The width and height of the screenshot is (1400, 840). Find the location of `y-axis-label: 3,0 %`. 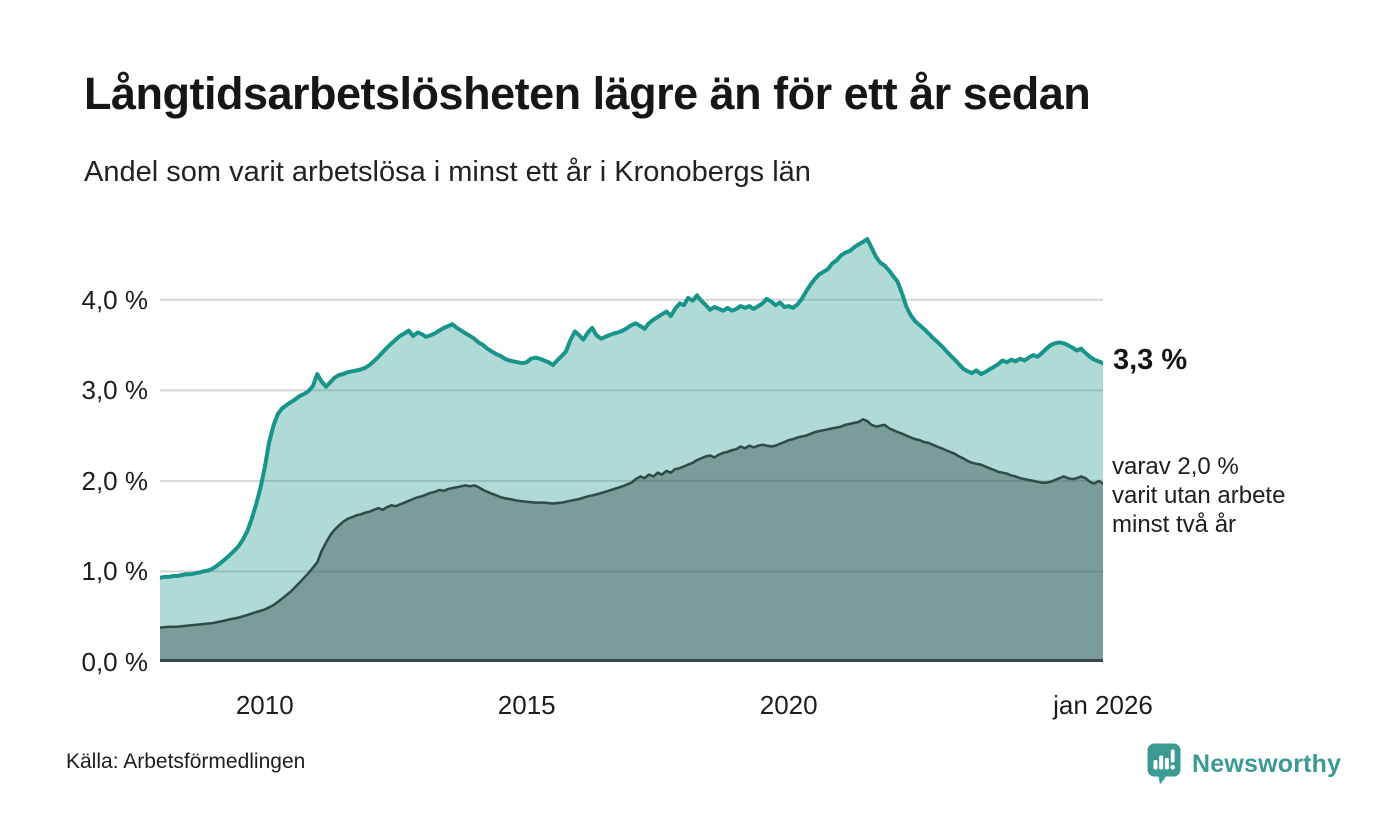

y-axis-label: 3,0 % is located at coordinates (115, 390).